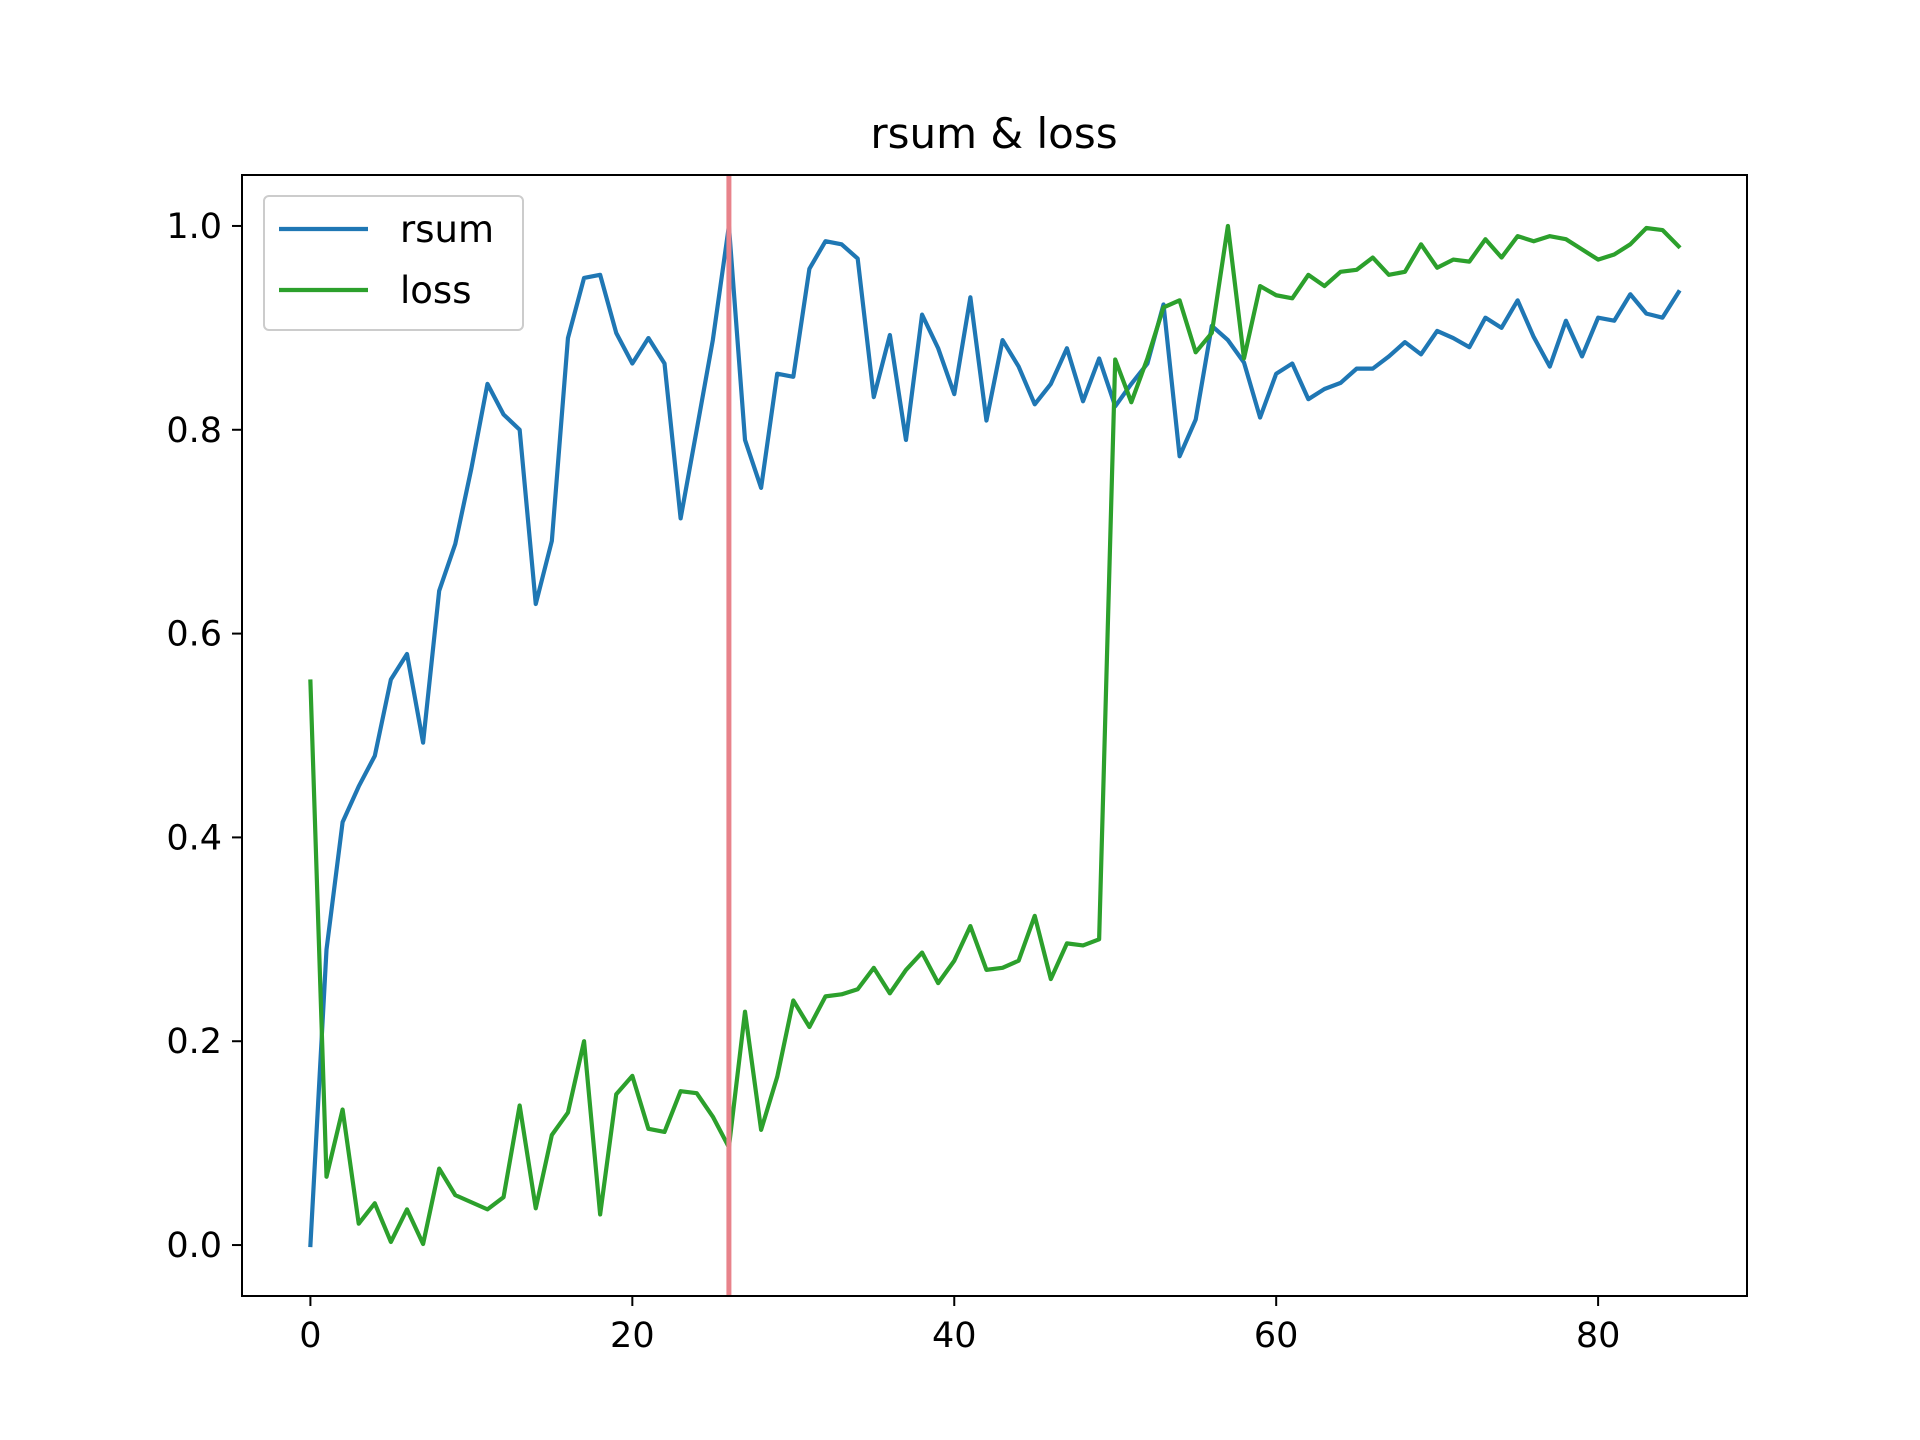 Image resolution: width=1920 pixels, height=1440 pixels. I want to click on x-tick-label: 80, so click(1598, 1336).